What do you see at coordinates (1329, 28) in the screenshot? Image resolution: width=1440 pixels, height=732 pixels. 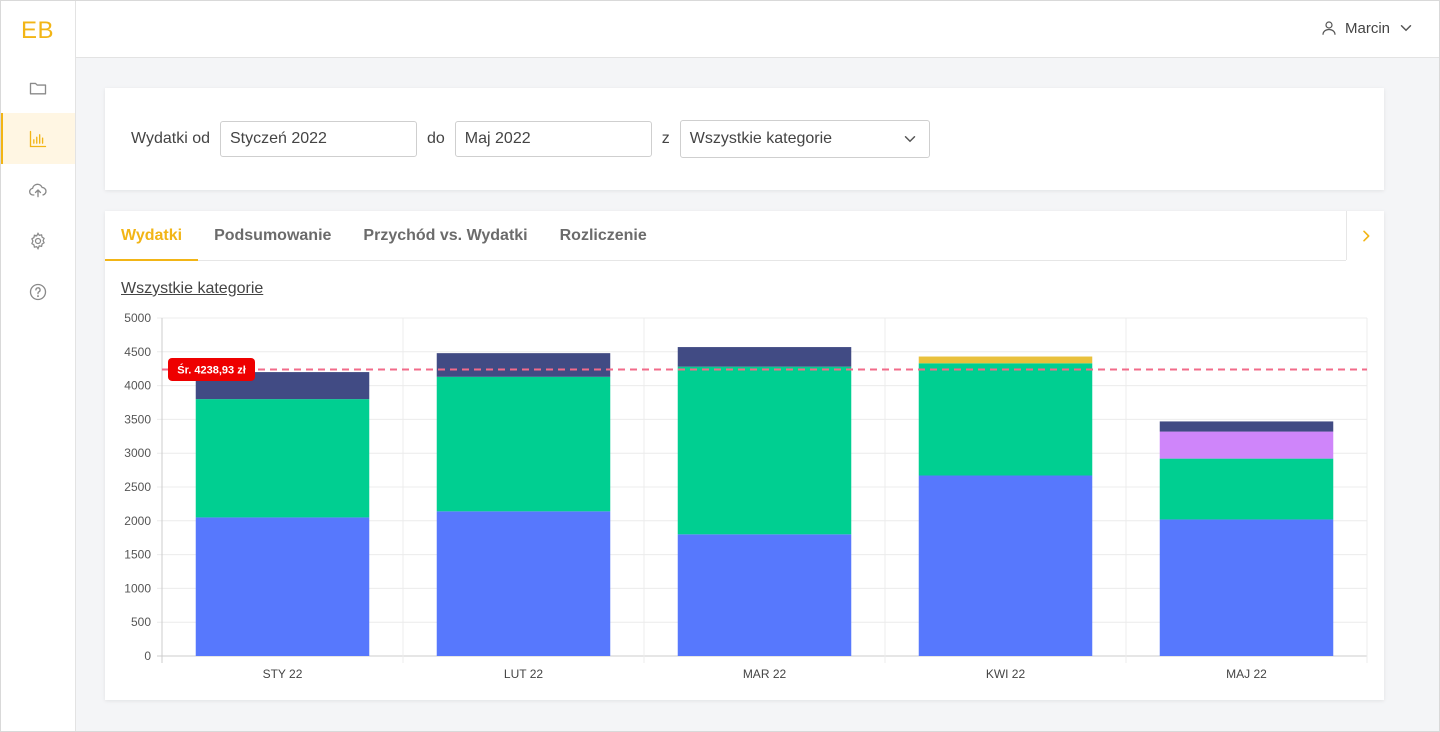 I see `user-icon` at bounding box center [1329, 28].